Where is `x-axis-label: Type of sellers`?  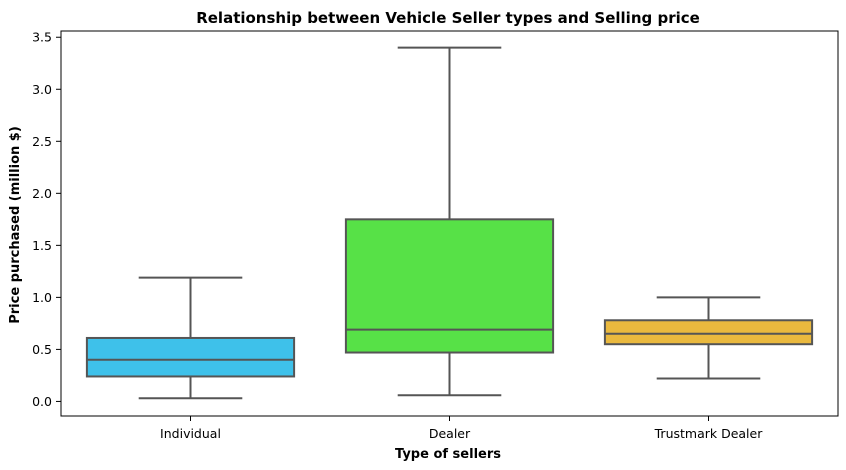 x-axis-label: Type of sellers is located at coordinates (448, 454).